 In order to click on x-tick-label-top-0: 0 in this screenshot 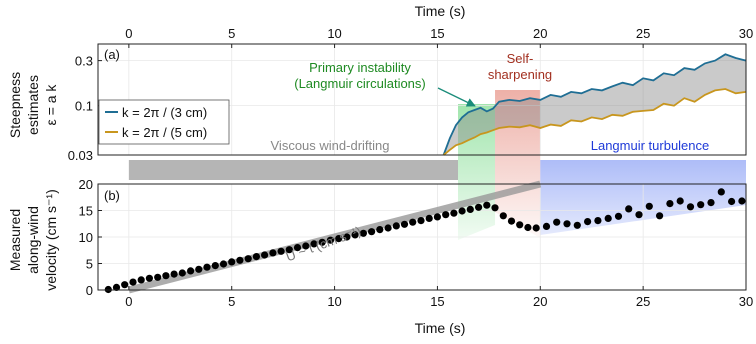, I will do `click(128, 33)`.